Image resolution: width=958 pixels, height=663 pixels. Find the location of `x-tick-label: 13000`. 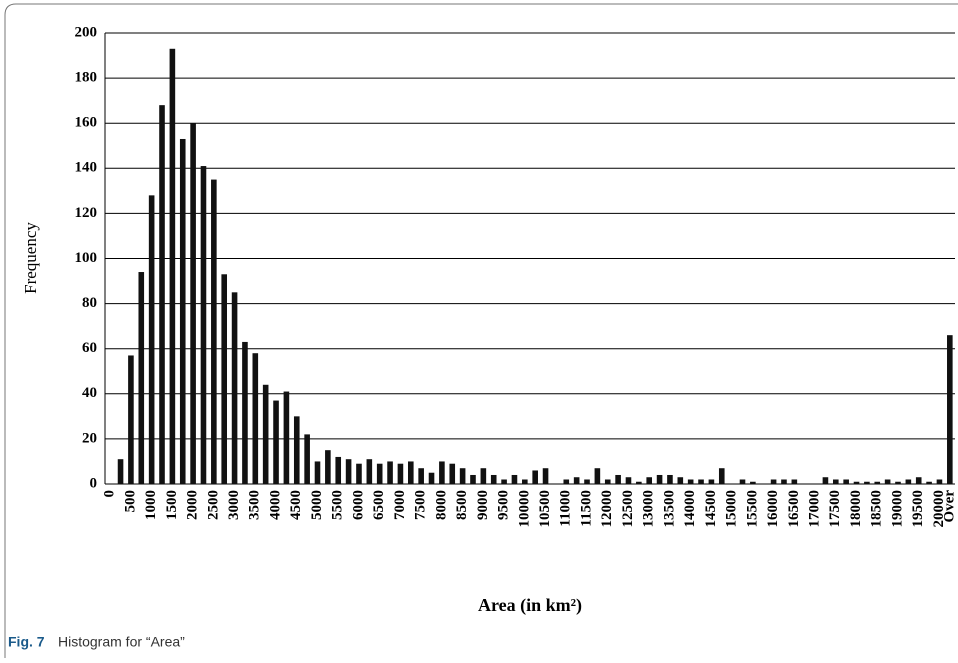

x-tick-label: 13000 is located at coordinates (649, 509).